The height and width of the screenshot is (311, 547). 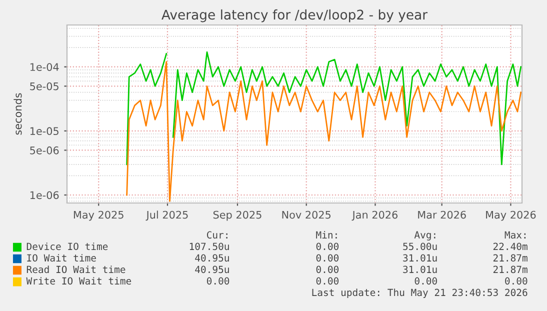 What do you see at coordinates (76, 270) in the screenshot?
I see `legend-label: Read IO Wait time` at bounding box center [76, 270].